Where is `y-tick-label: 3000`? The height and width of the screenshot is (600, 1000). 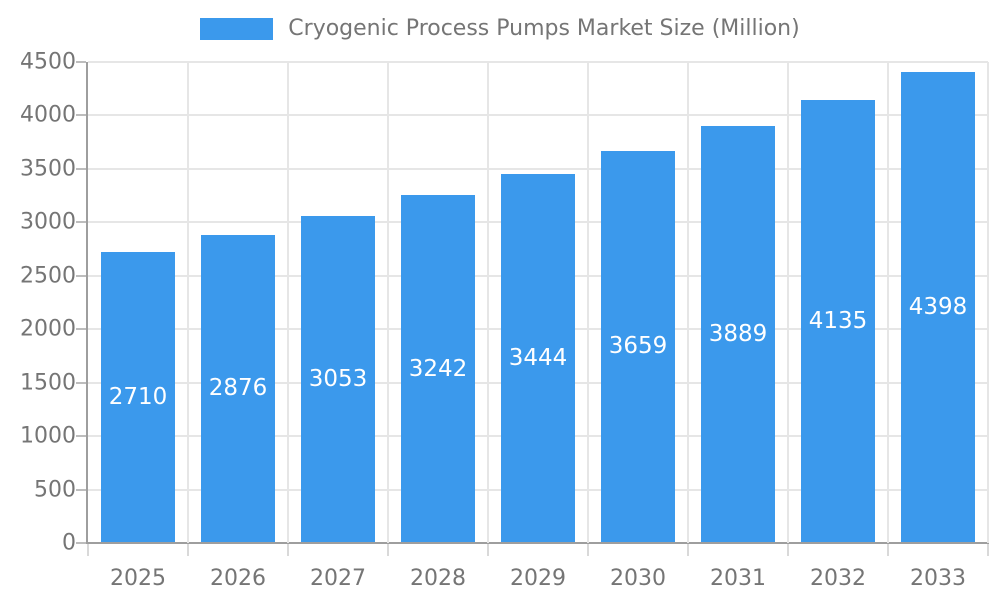
y-tick-label: 3000 is located at coordinates (48, 222).